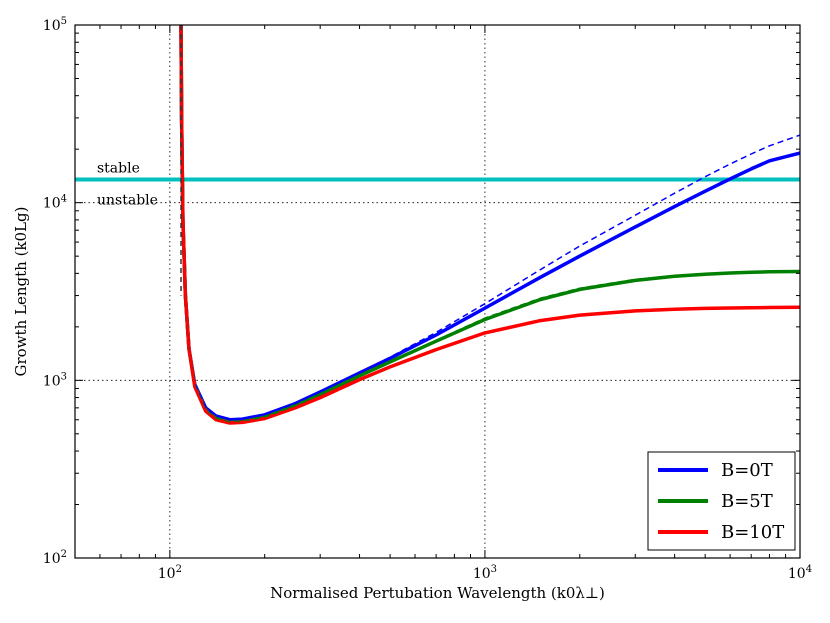 Image resolution: width=830 pixels, height=623 pixels. I want to click on y-axis-title: Growth Length (k0Lg), so click(21, 292).